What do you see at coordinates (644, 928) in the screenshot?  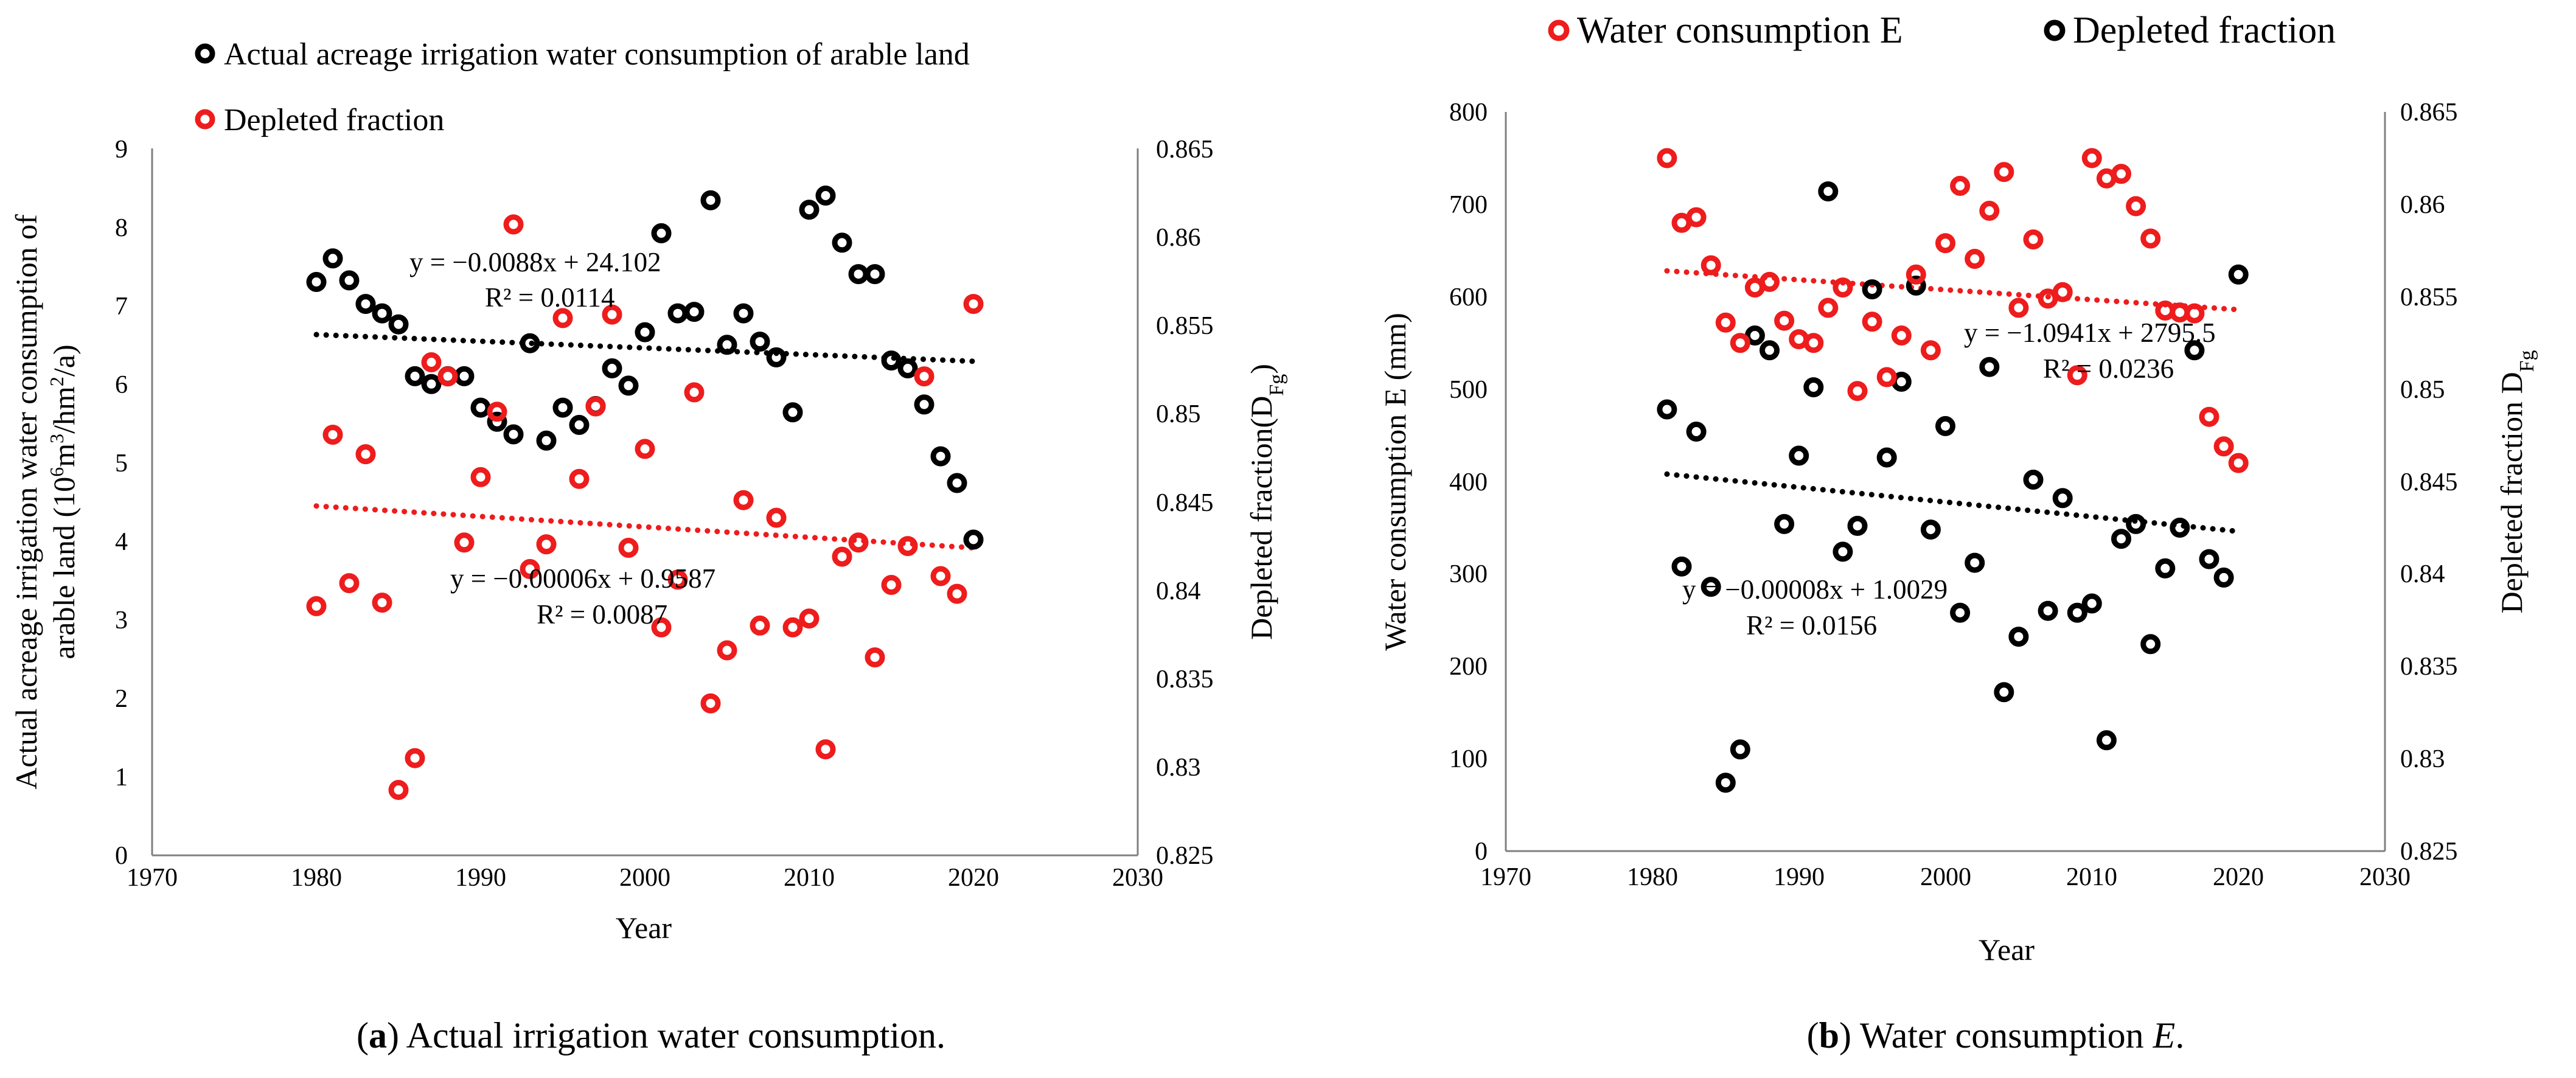 I see `panel-a-x-axis-title: Year` at bounding box center [644, 928].